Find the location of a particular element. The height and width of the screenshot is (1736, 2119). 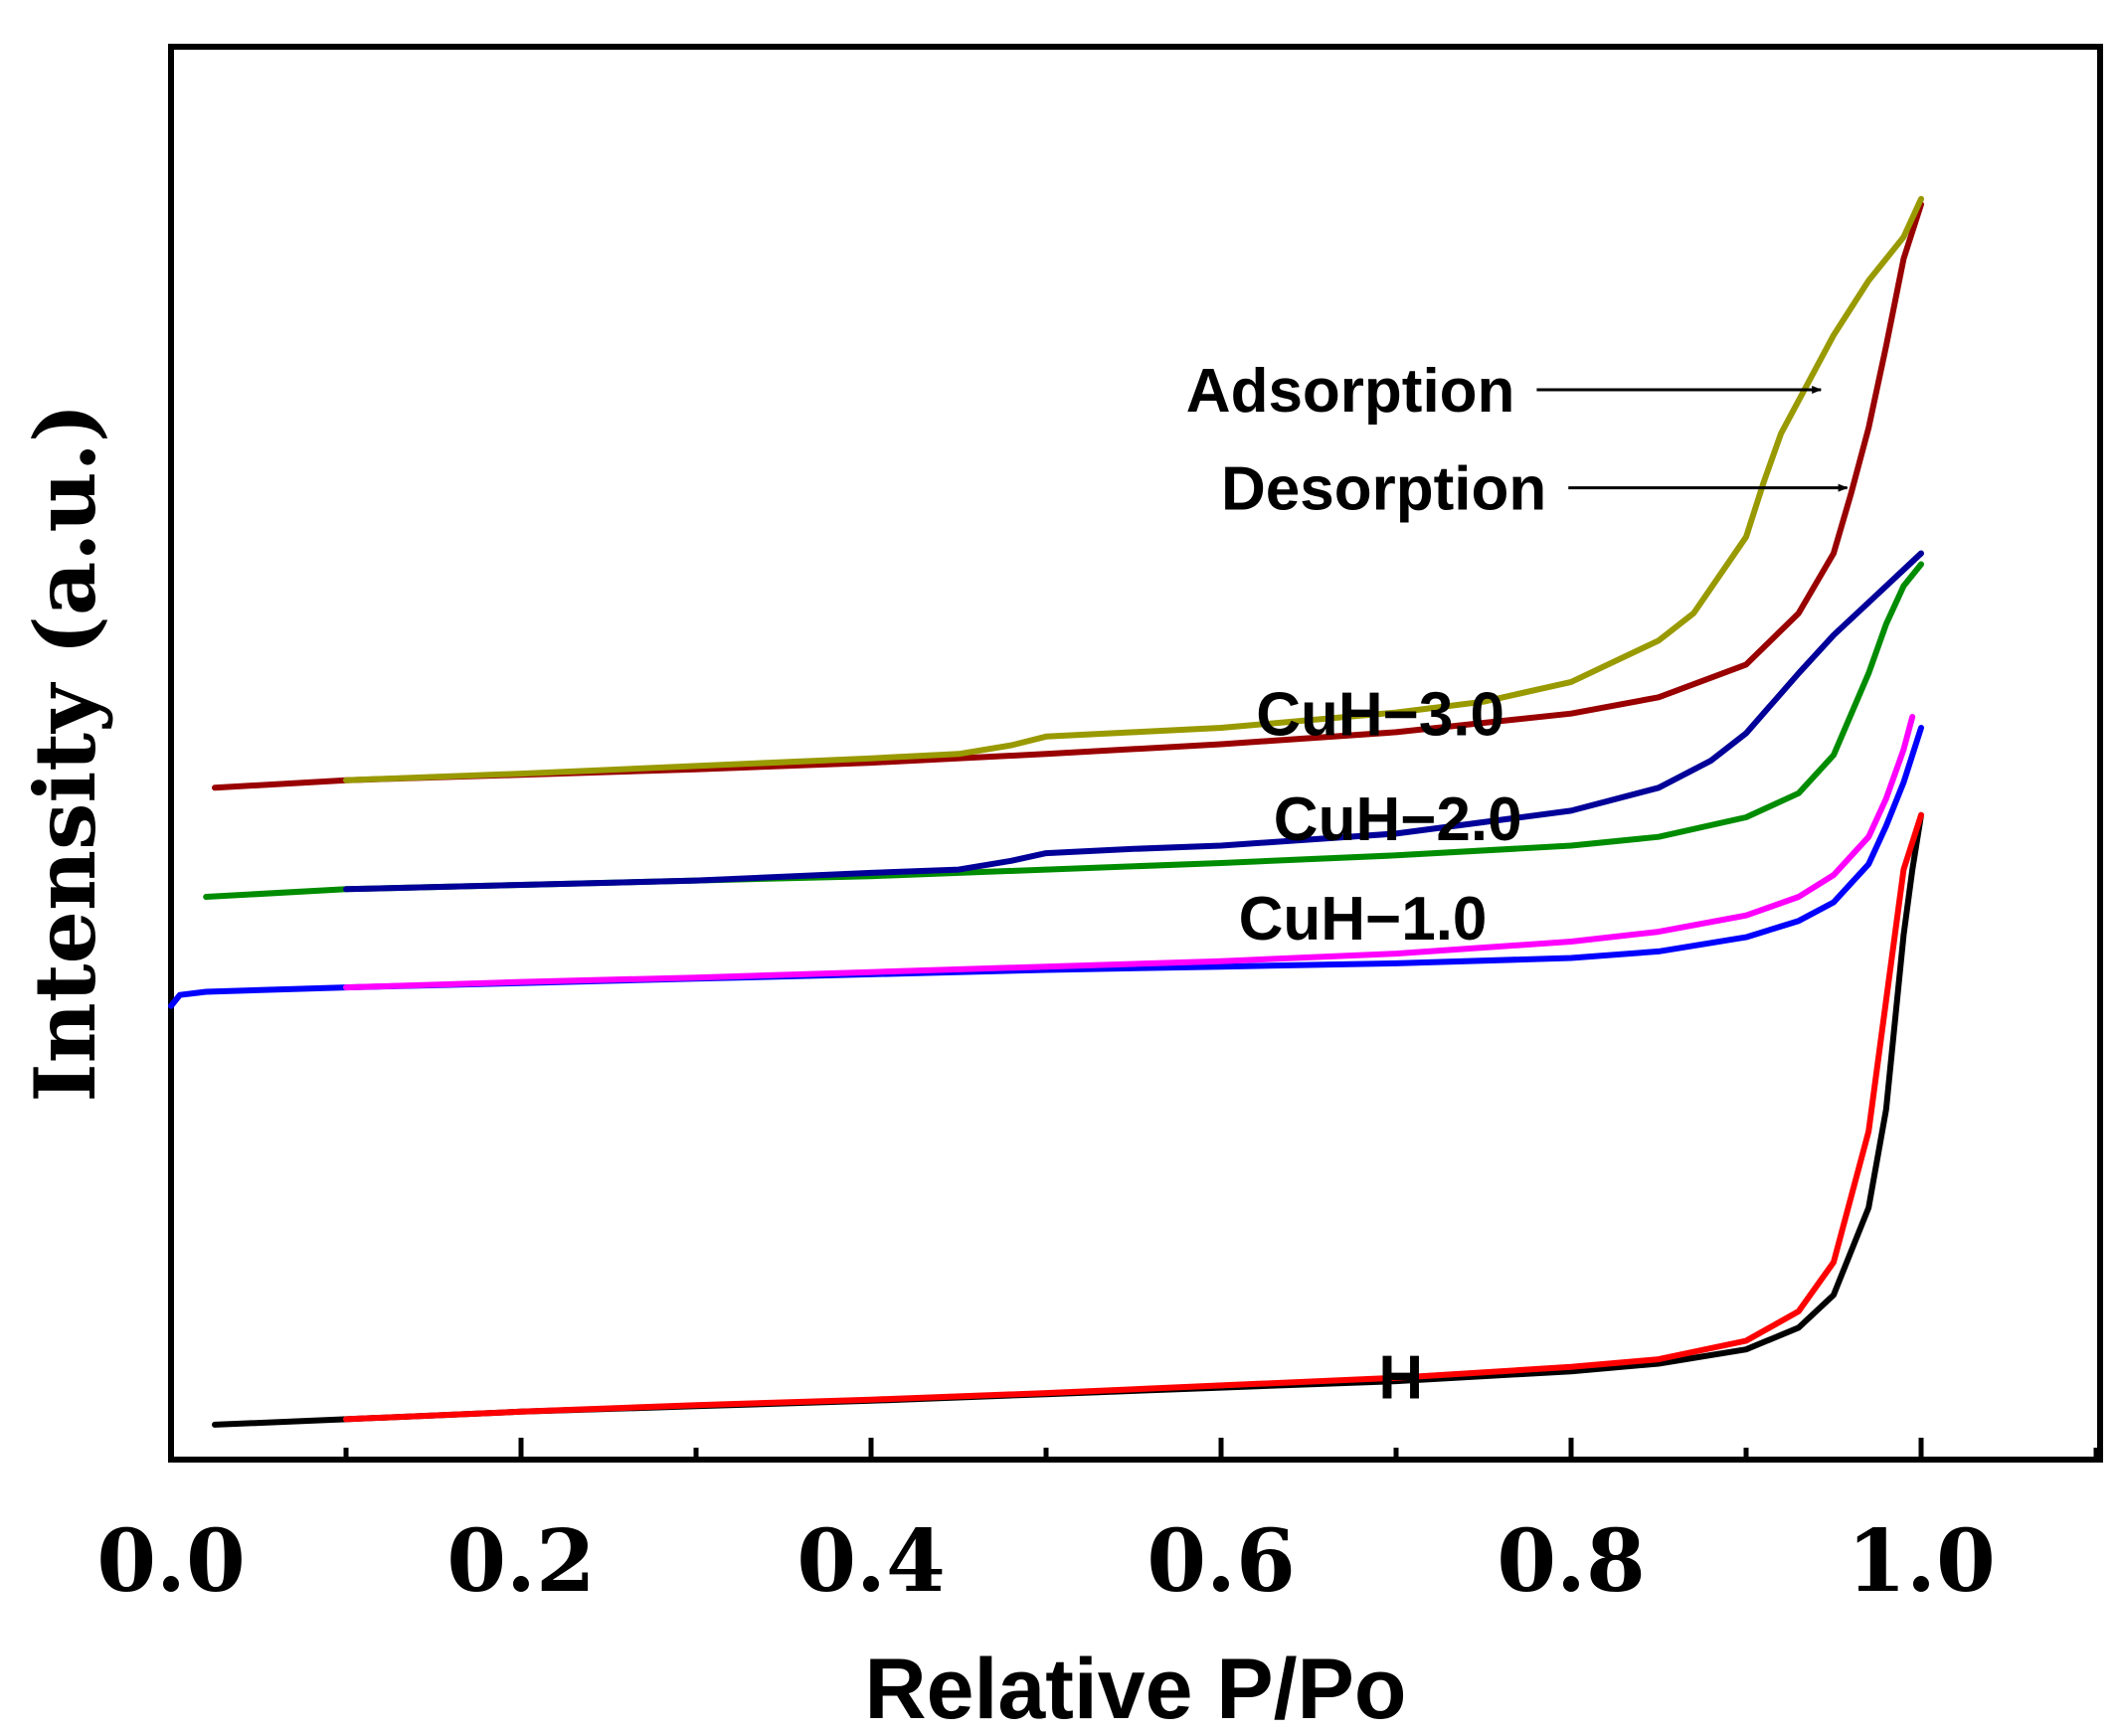

series-line-cuh-1-0-desorption is located at coordinates (1129, 853).